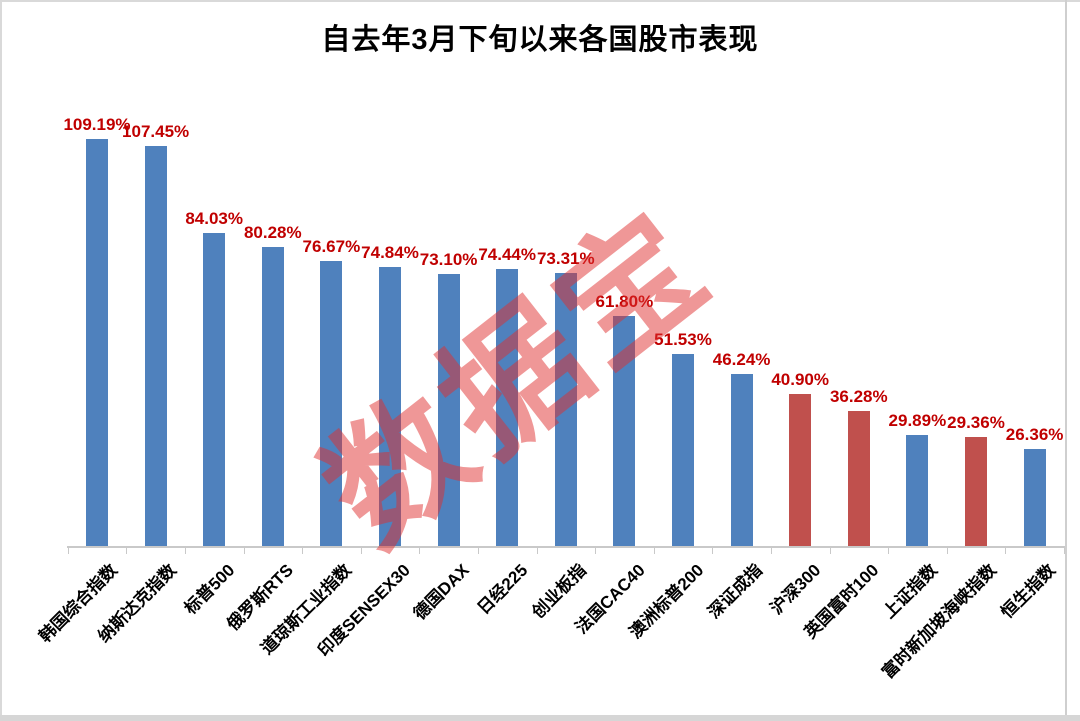  What do you see at coordinates (683, 339) in the screenshot?
I see `value-label-10: 51.53%` at bounding box center [683, 339].